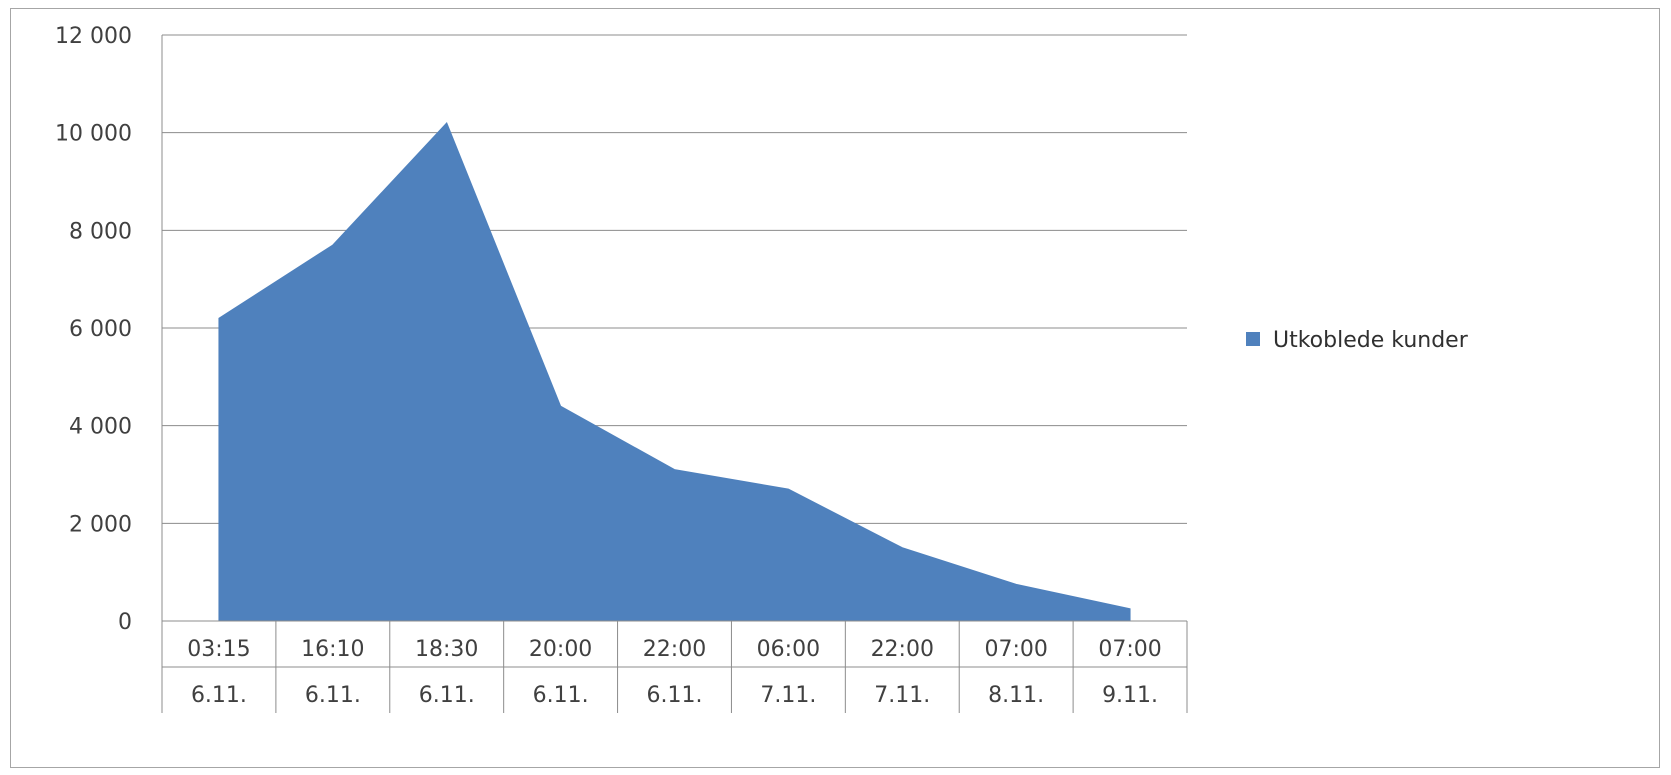  I want to click on y-tick-label: 6 000, so click(100, 329).